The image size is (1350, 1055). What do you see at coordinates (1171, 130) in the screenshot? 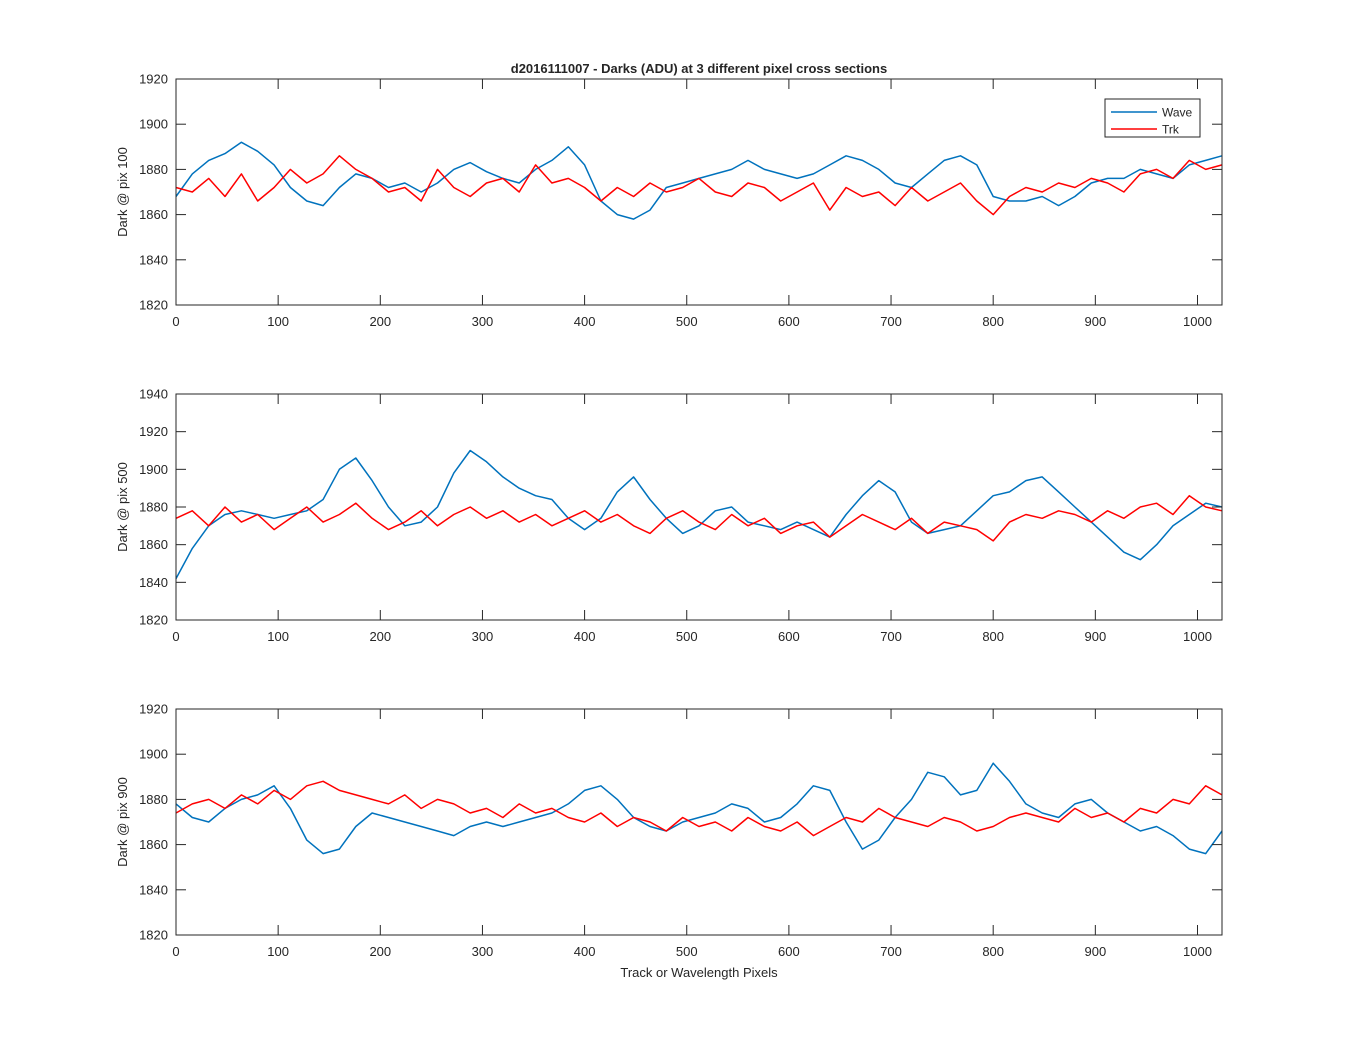
I see `legend-label-trk: Trk` at bounding box center [1171, 130].